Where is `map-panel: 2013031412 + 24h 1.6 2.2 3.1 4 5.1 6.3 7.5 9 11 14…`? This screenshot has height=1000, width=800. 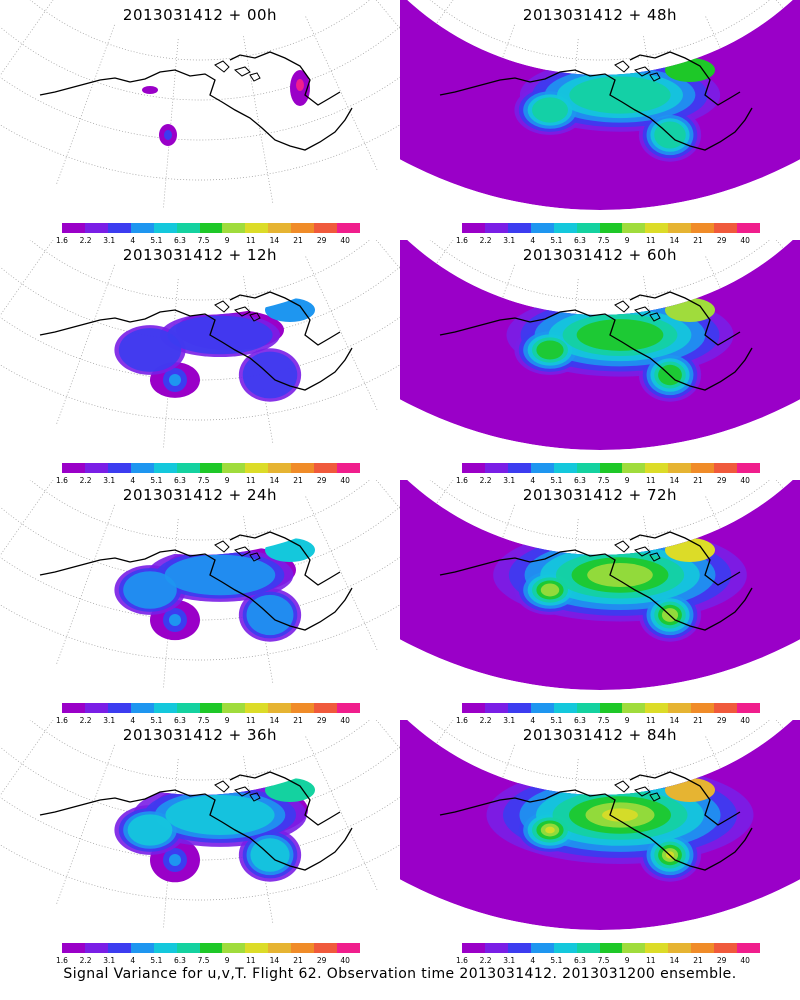
map-panel: 2013031412 + 24h 1.6 2.2 3.1 4 5.1 6.3 7.5 9 11 14… is located at coordinates (200, 602).